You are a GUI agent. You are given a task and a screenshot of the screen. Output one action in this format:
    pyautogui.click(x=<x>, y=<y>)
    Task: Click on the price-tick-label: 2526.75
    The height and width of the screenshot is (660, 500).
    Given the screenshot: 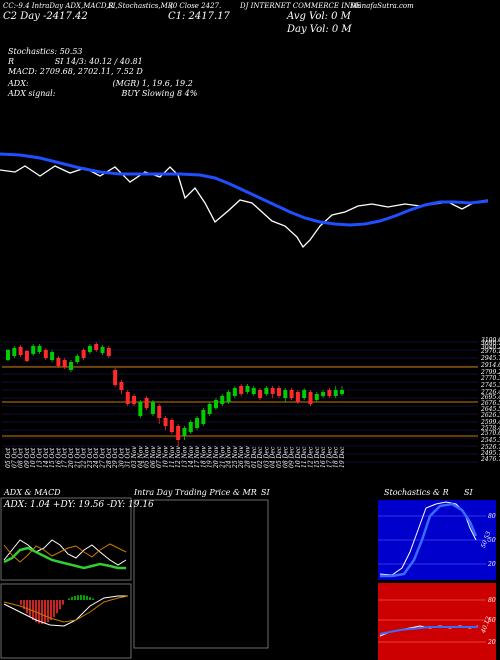 What is the action you would take?
    pyautogui.click(x=490, y=447)
    